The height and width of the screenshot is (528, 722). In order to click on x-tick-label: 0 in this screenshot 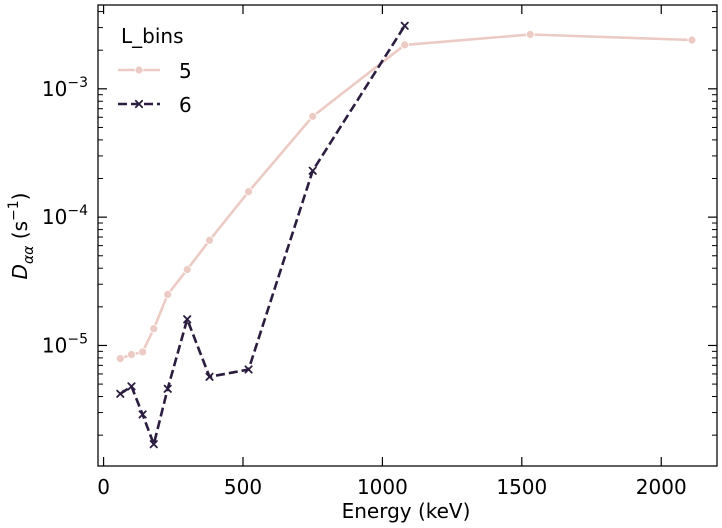, I will do `click(103, 487)`.